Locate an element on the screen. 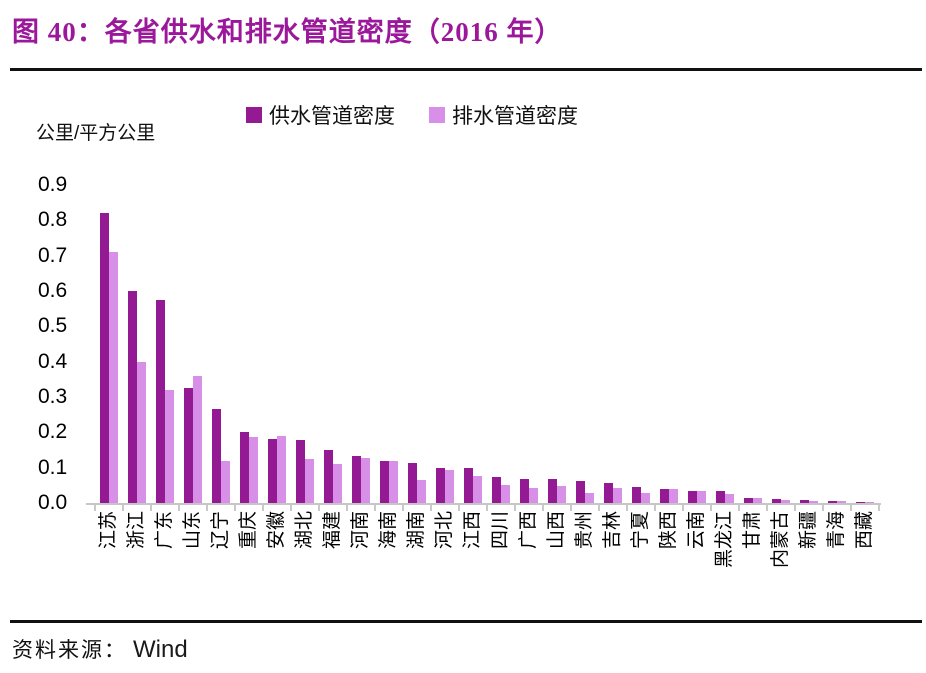  x-axis-label: 河北 is located at coordinates (444, 530).